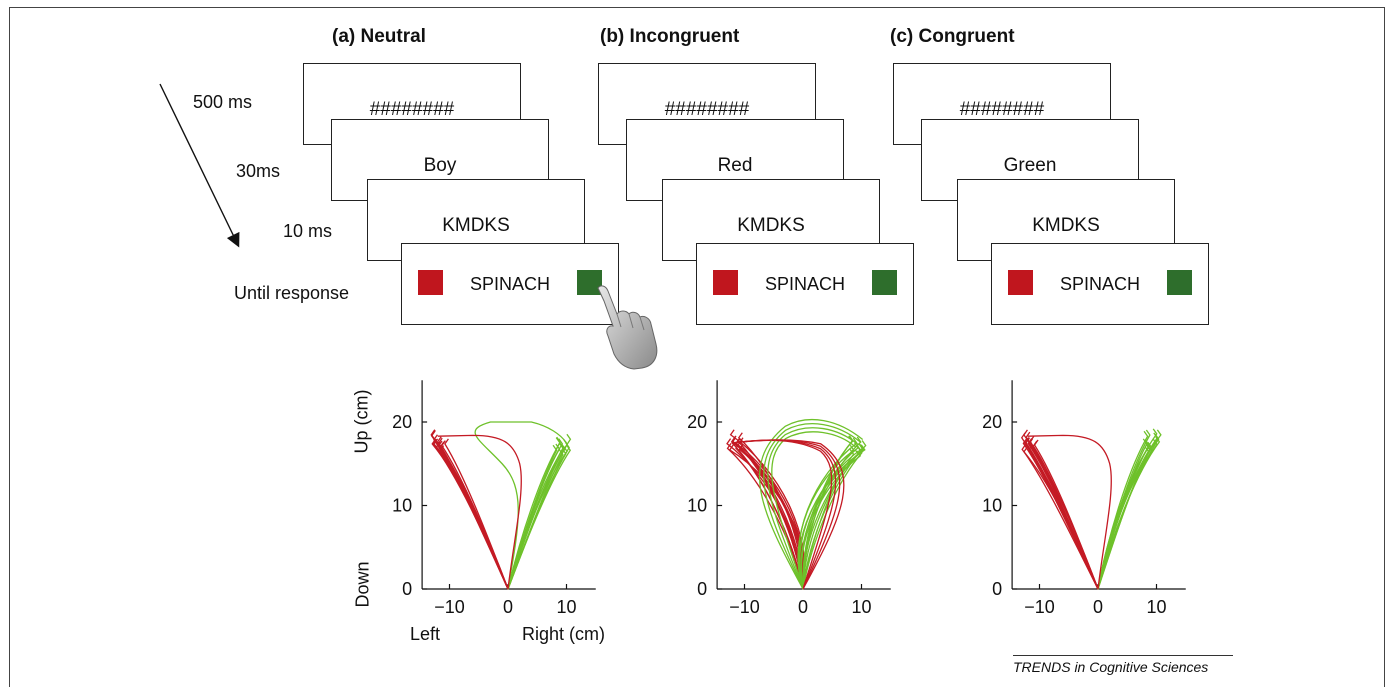  What do you see at coordinates (1123, 665) in the screenshot?
I see `journal-credit: TRENDS in Cognitive Sciences` at bounding box center [1123, 665].